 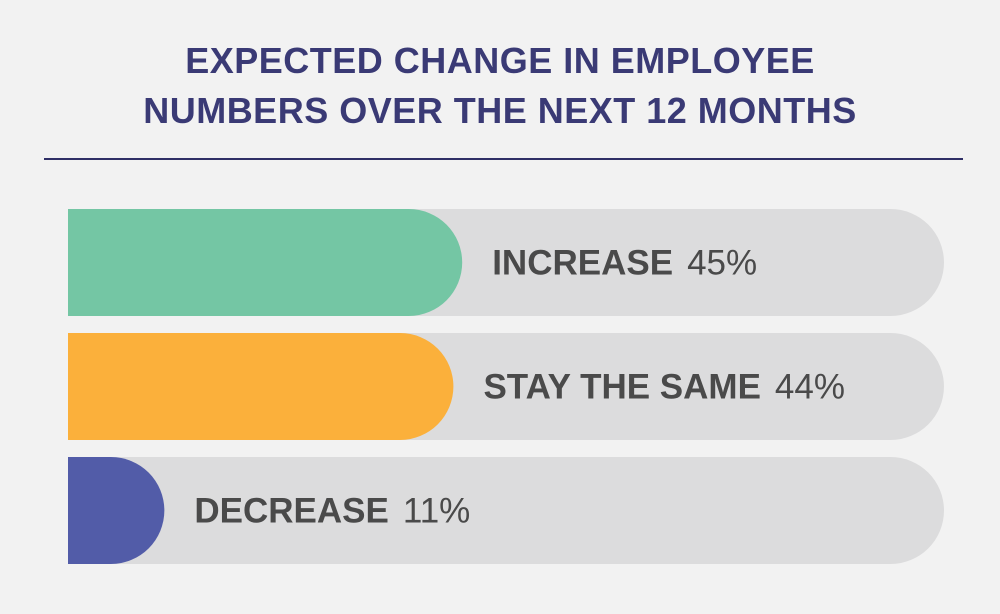 I want to click on bar-label: STAY THE SAME 44%, so click(x=664, y=387).